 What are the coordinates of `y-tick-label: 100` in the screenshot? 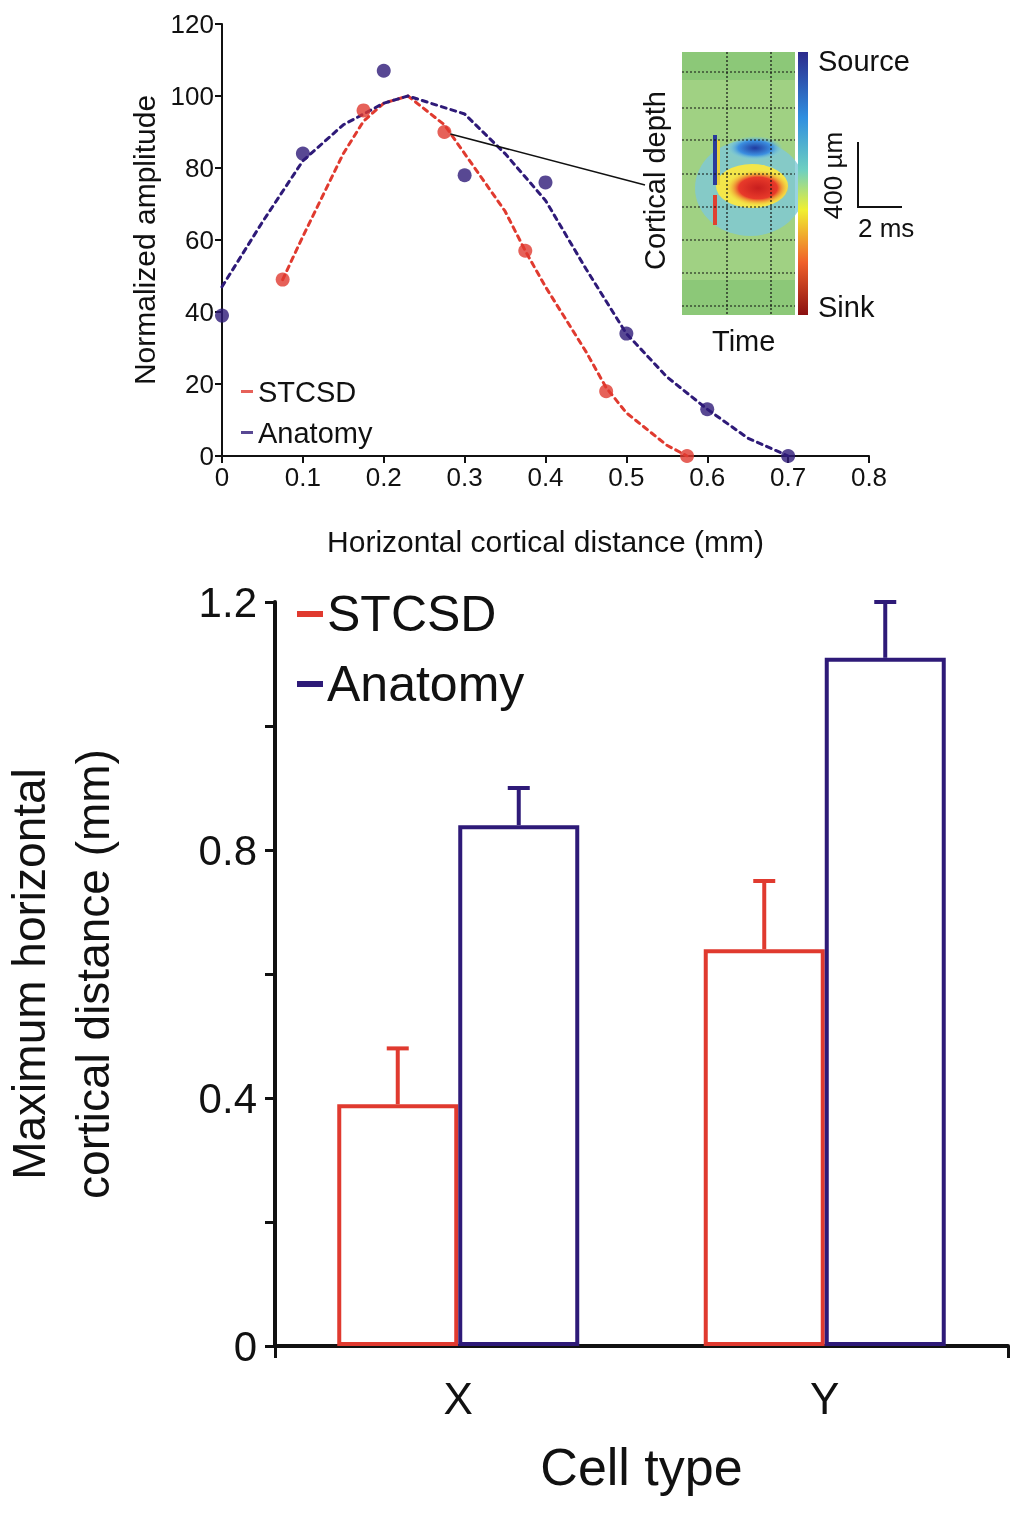 It's located at (192, 96).